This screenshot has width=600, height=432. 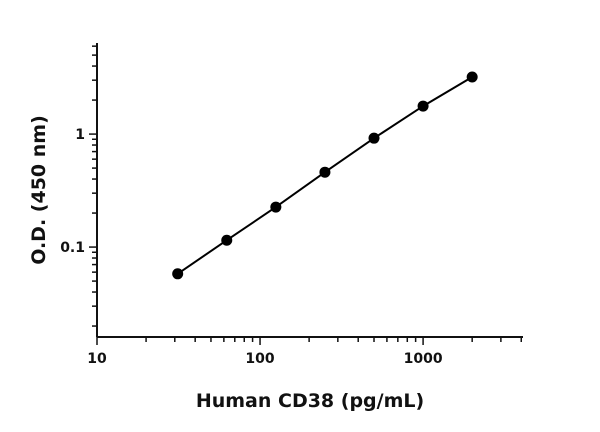 What do you see at coordinates (72, 248) in the screenshot?
I see `y-tick-label: 0.1` at bounding box center [72, 248].